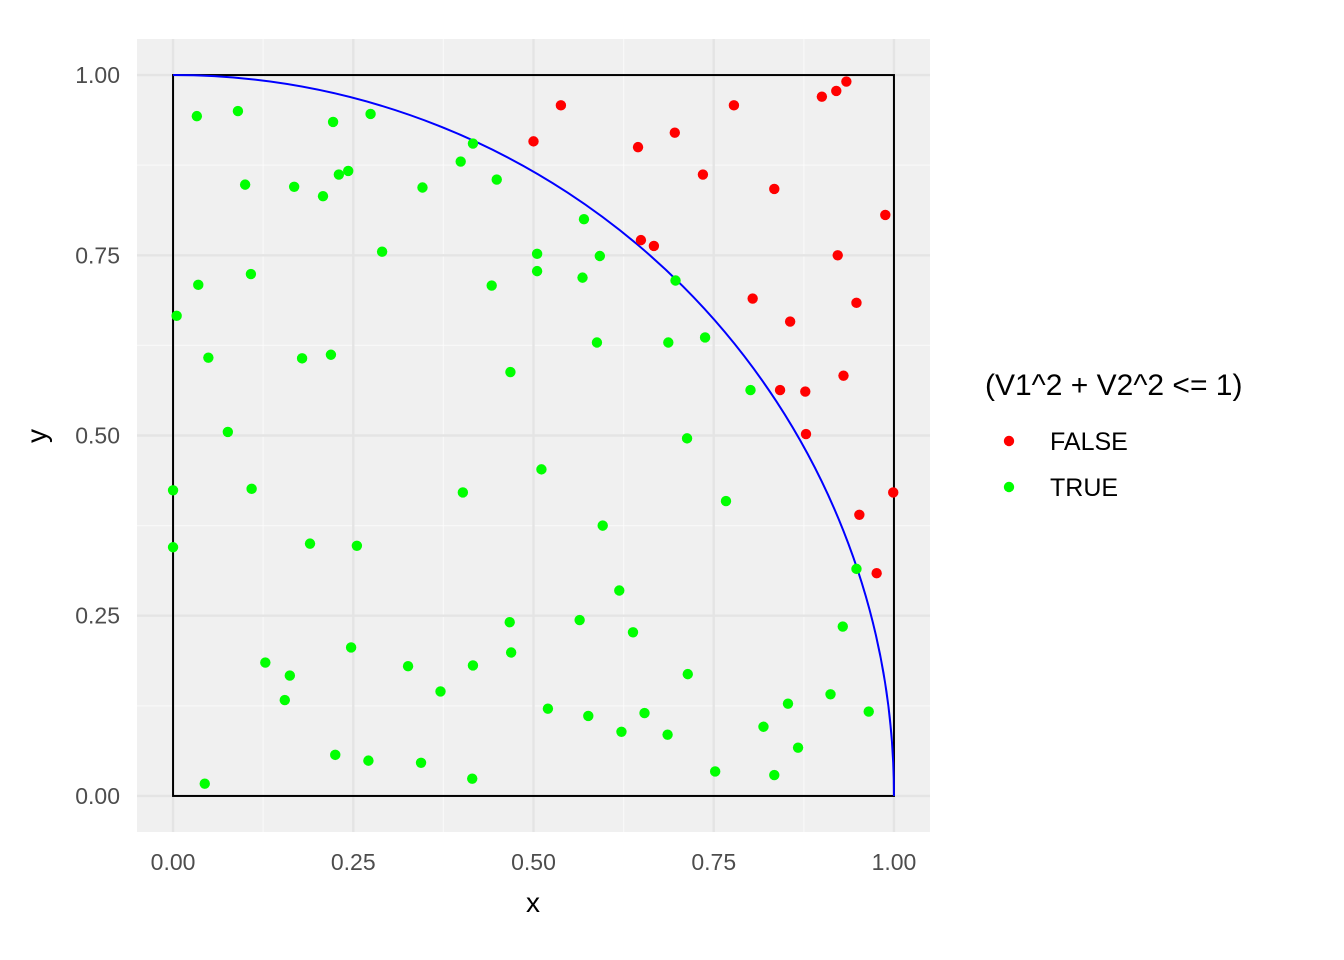  I want to click on legend-key-true, so click(1009, 487).